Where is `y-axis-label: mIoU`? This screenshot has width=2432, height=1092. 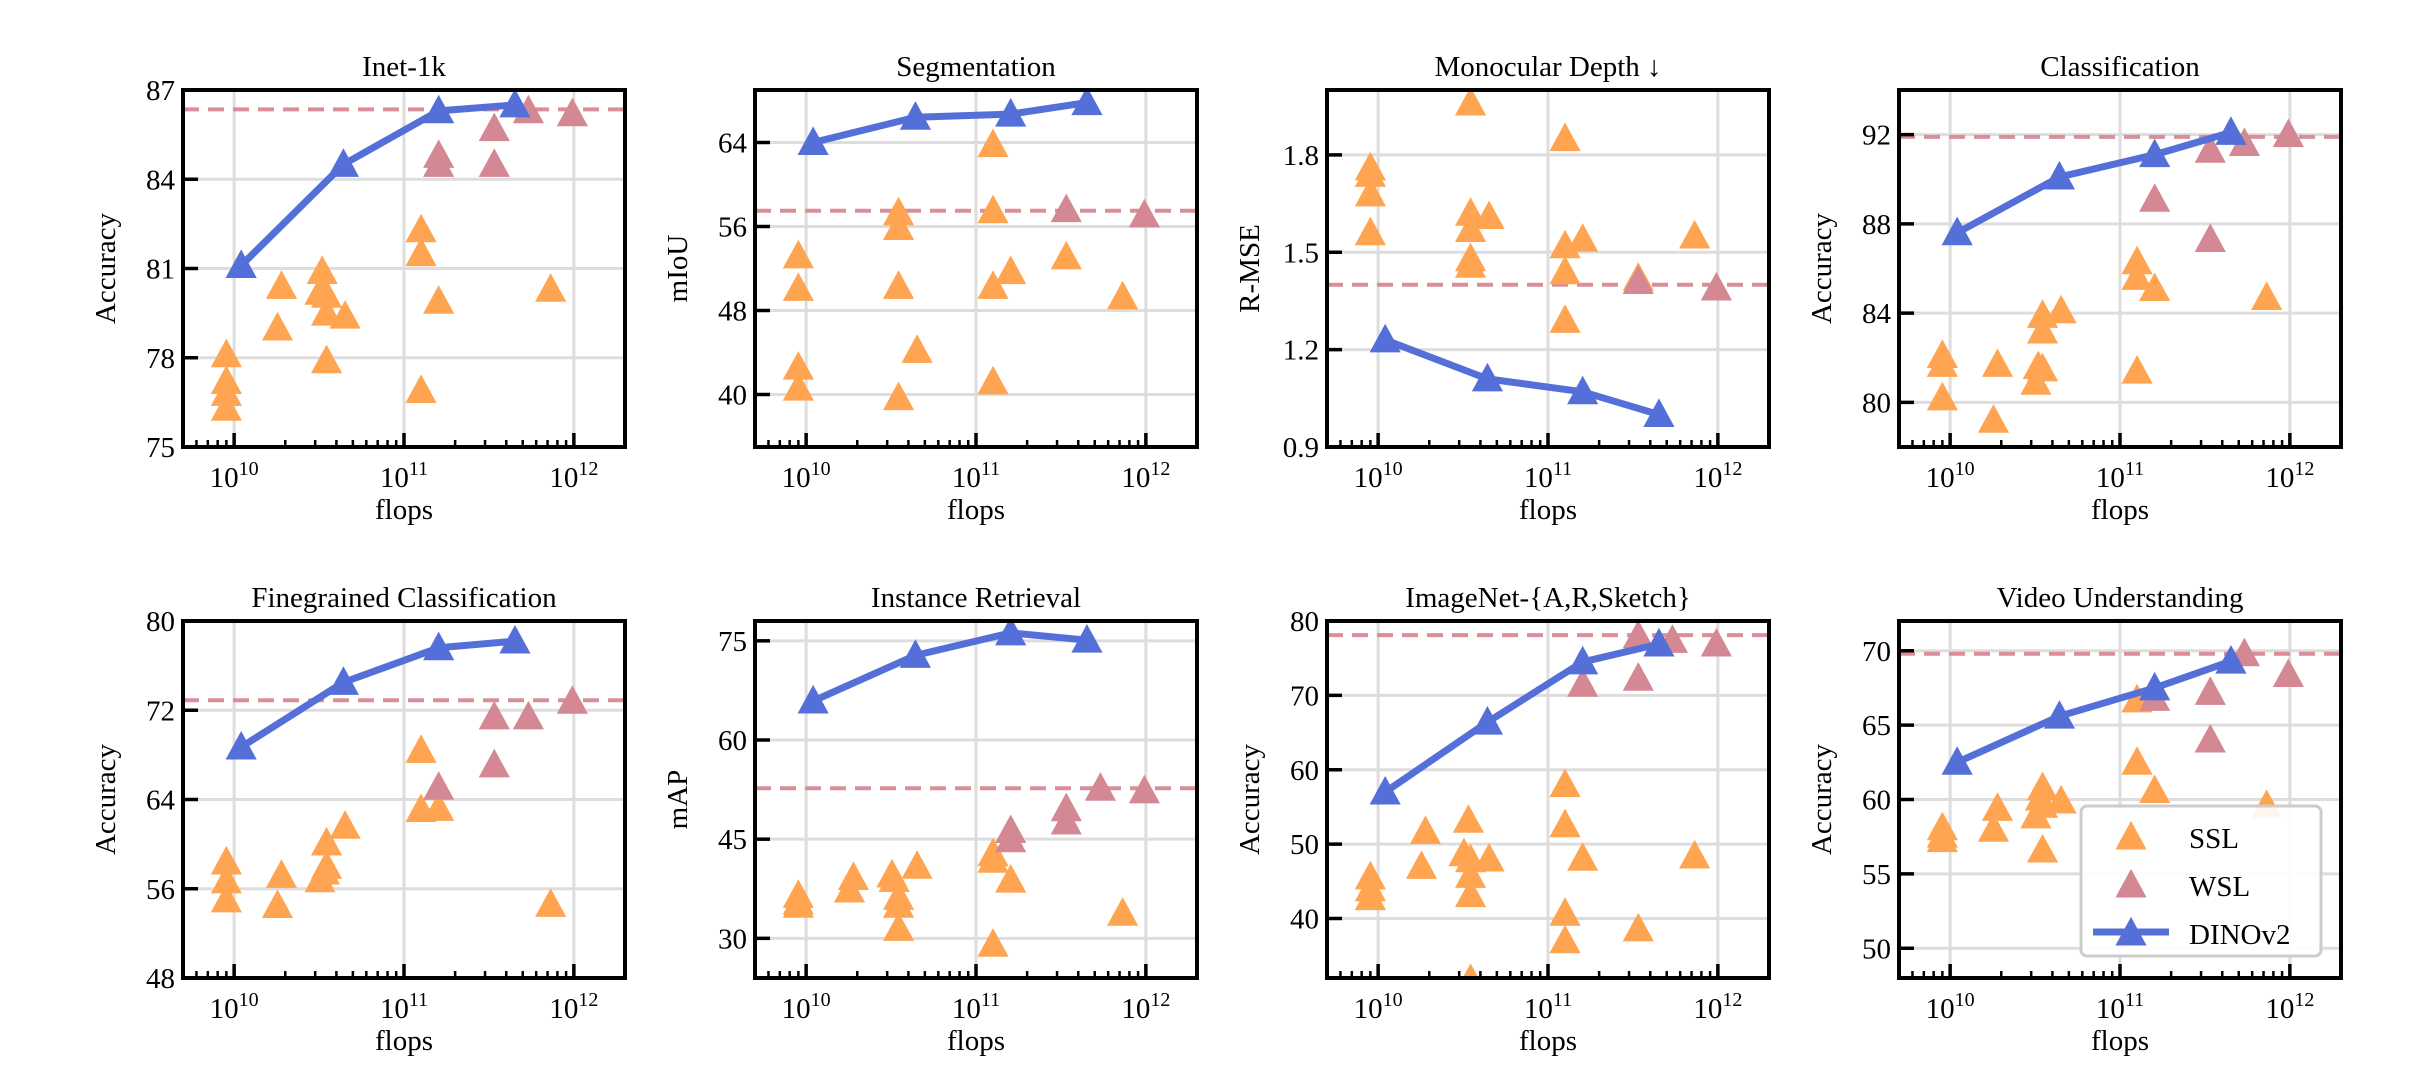
y-axis-label: mIoU is located at coordinates (678, 269).